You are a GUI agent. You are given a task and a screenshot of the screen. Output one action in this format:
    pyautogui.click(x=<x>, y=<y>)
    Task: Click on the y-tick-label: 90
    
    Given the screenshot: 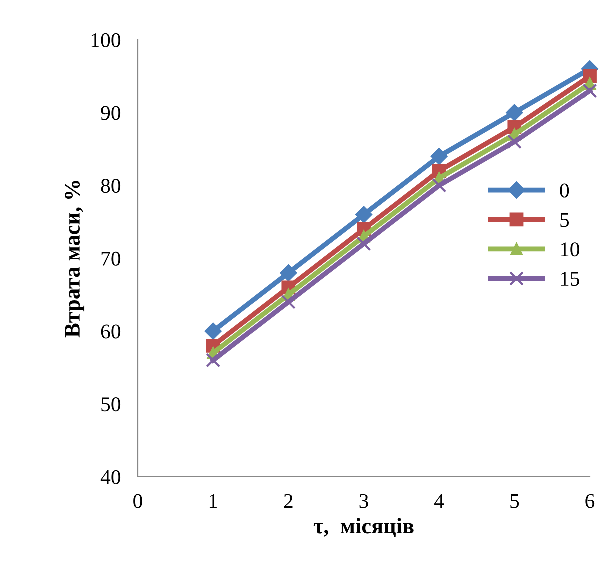 What is the action you would take?
    pyautogui.click(x=111, y=113)
    